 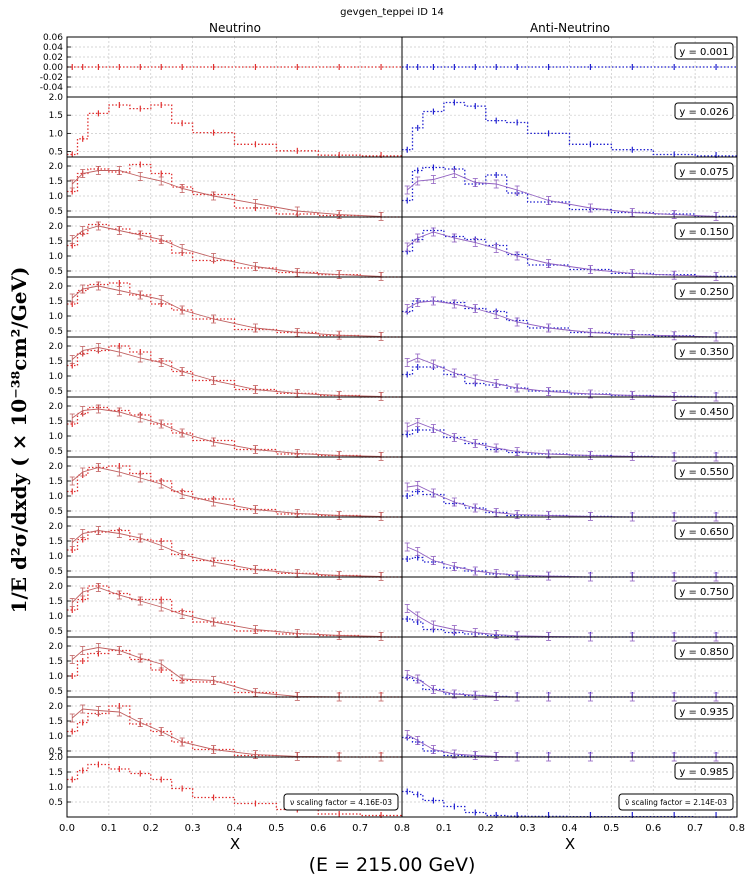 I want to click on x-tick-label: 0.3, so click(x=528, y=828).